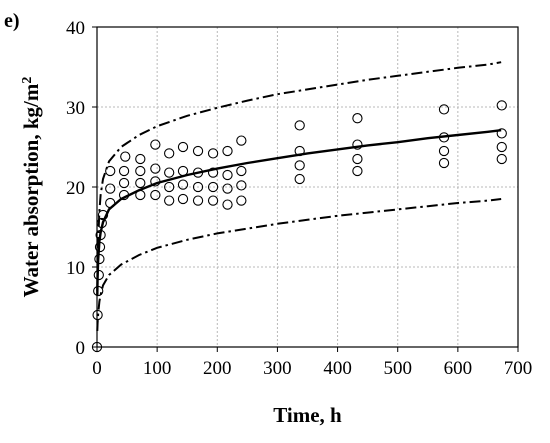 Image resolution: width=550 pixels, height=443 pixels. Describe the element at coordinates (397, 368) in the screenshot. I see `x-tick-label: 500` at that location.